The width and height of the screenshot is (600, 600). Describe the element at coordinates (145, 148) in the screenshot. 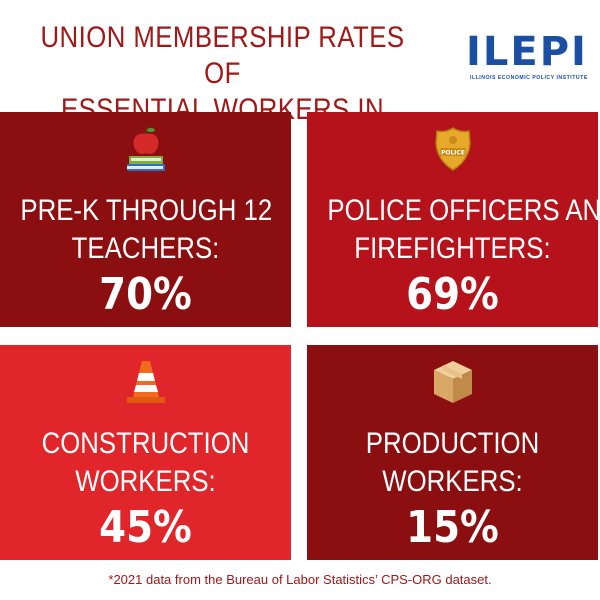

I see `apple-books-icon` at that location.